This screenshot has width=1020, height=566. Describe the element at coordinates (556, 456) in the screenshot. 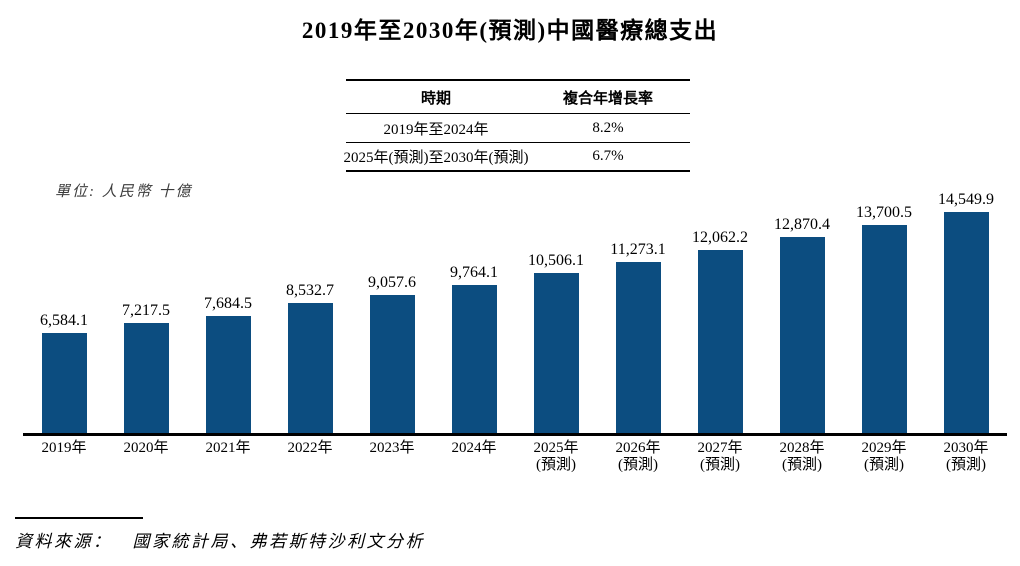

I see `x-axis-label: 2025年 (預測)` at that location.